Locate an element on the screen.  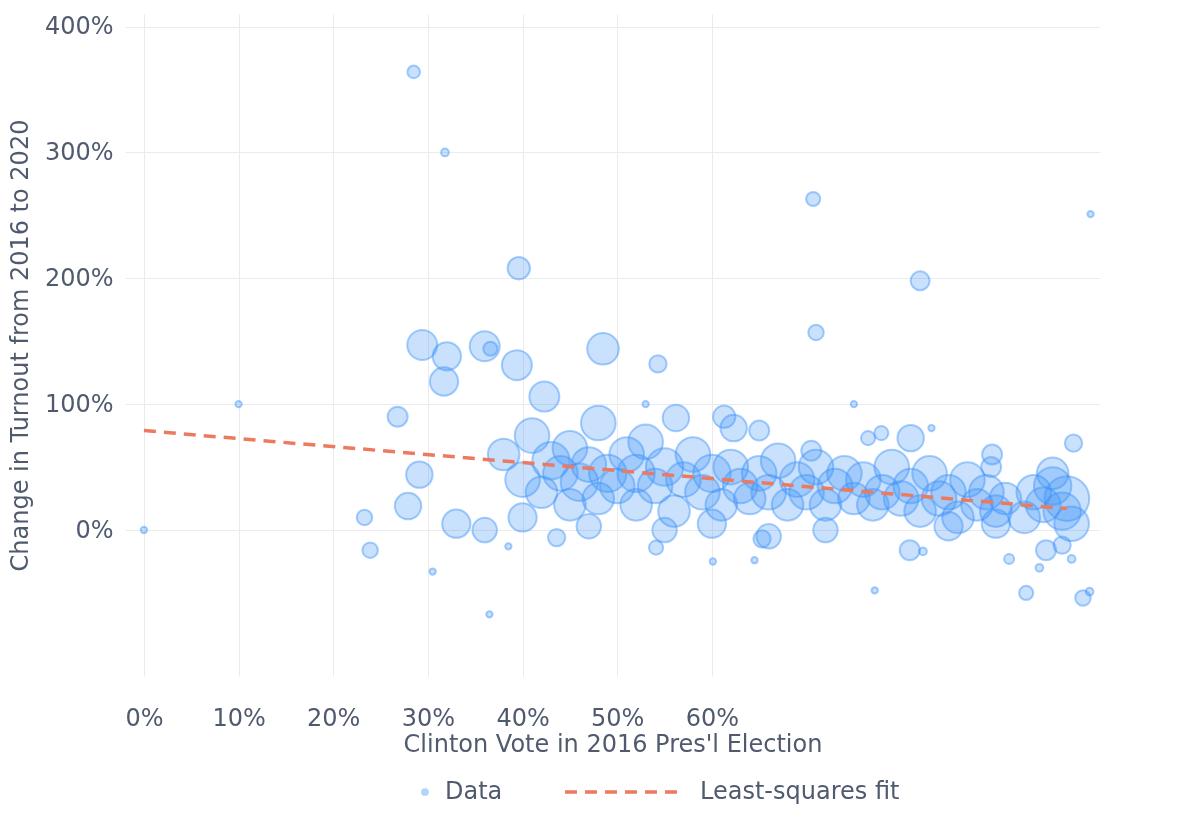
x-tick-label: 0% is located at coordinates (144, 717).